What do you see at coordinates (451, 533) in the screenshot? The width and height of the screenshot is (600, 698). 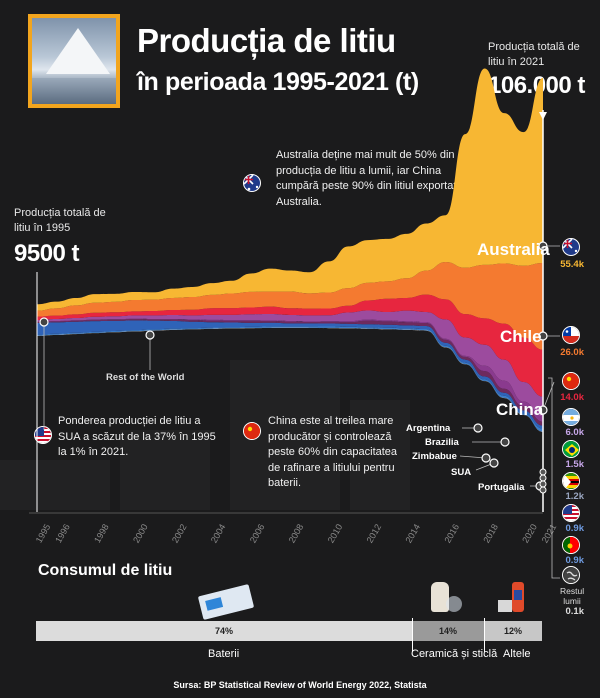 I see `x-tick-label: 2016` at bounding box center [451, 533].